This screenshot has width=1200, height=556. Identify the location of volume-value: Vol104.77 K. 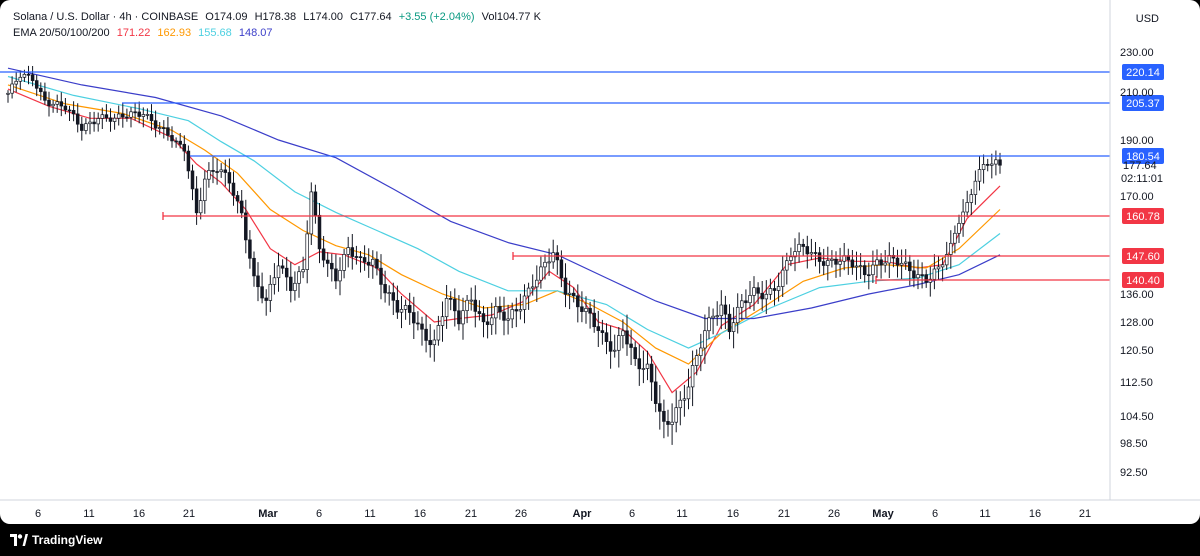
(511, 17).